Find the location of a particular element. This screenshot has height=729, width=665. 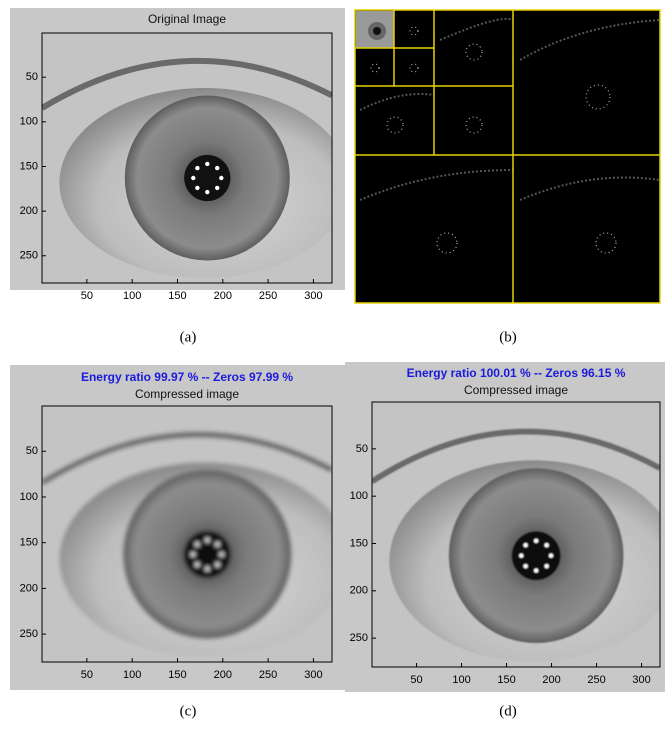

image-area is located at coordinates (187, 158).